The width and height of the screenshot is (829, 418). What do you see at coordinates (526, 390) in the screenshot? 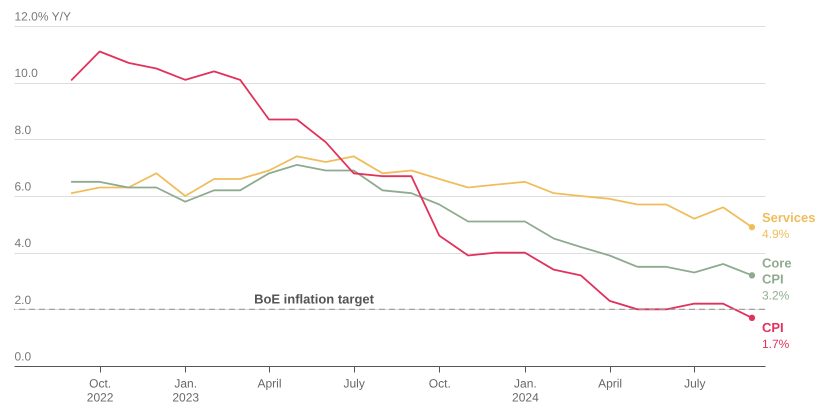
I see `x-tick-label: Jan. 2024` at bounding box center [526, 390].